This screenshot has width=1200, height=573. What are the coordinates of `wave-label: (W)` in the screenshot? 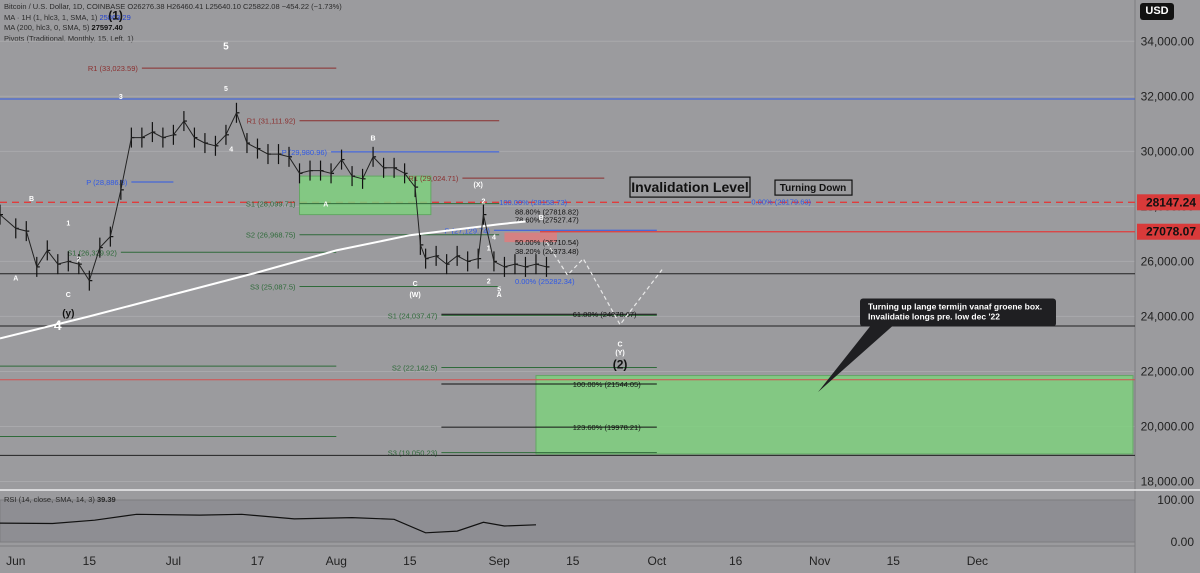 It's located at (414, 295).